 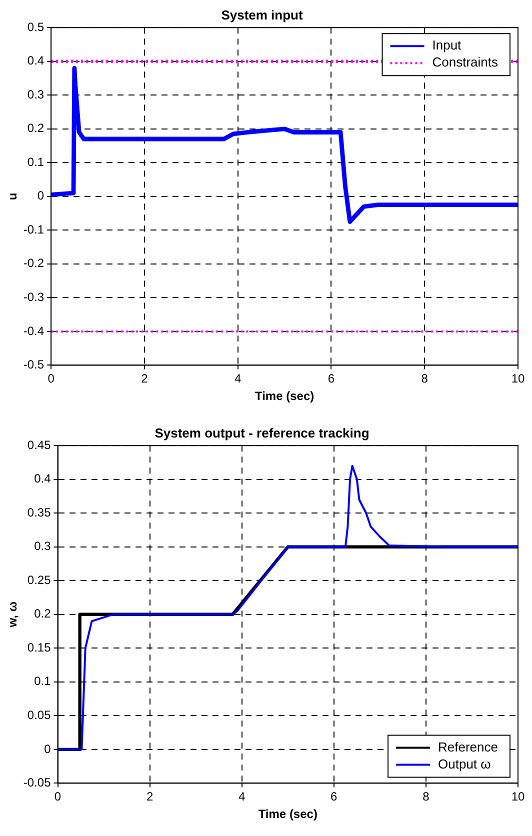 What do you see at coordinates (39, 512) in the screenshot?
I see `y-tick-label: 0.35` at bounding box center [39, 512].